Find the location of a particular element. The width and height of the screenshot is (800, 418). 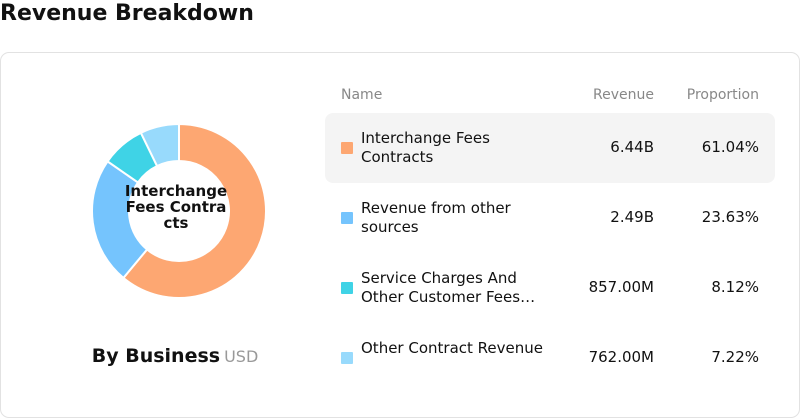

column-header: Name is located at coordinates (362, 95).